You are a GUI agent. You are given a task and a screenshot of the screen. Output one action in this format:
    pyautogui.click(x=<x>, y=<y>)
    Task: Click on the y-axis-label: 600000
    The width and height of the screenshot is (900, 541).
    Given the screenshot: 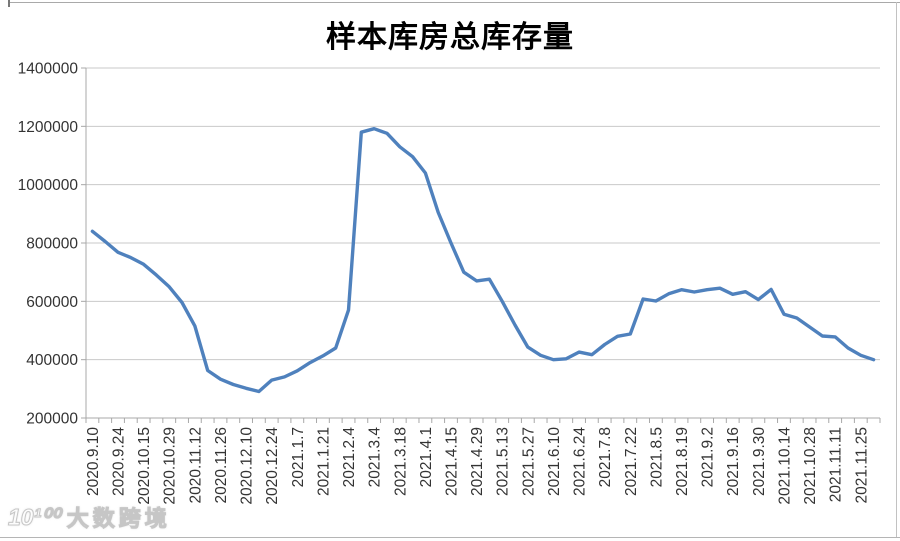 What is the action you would take?
    pyautogui.click(x=52, y=302)
    